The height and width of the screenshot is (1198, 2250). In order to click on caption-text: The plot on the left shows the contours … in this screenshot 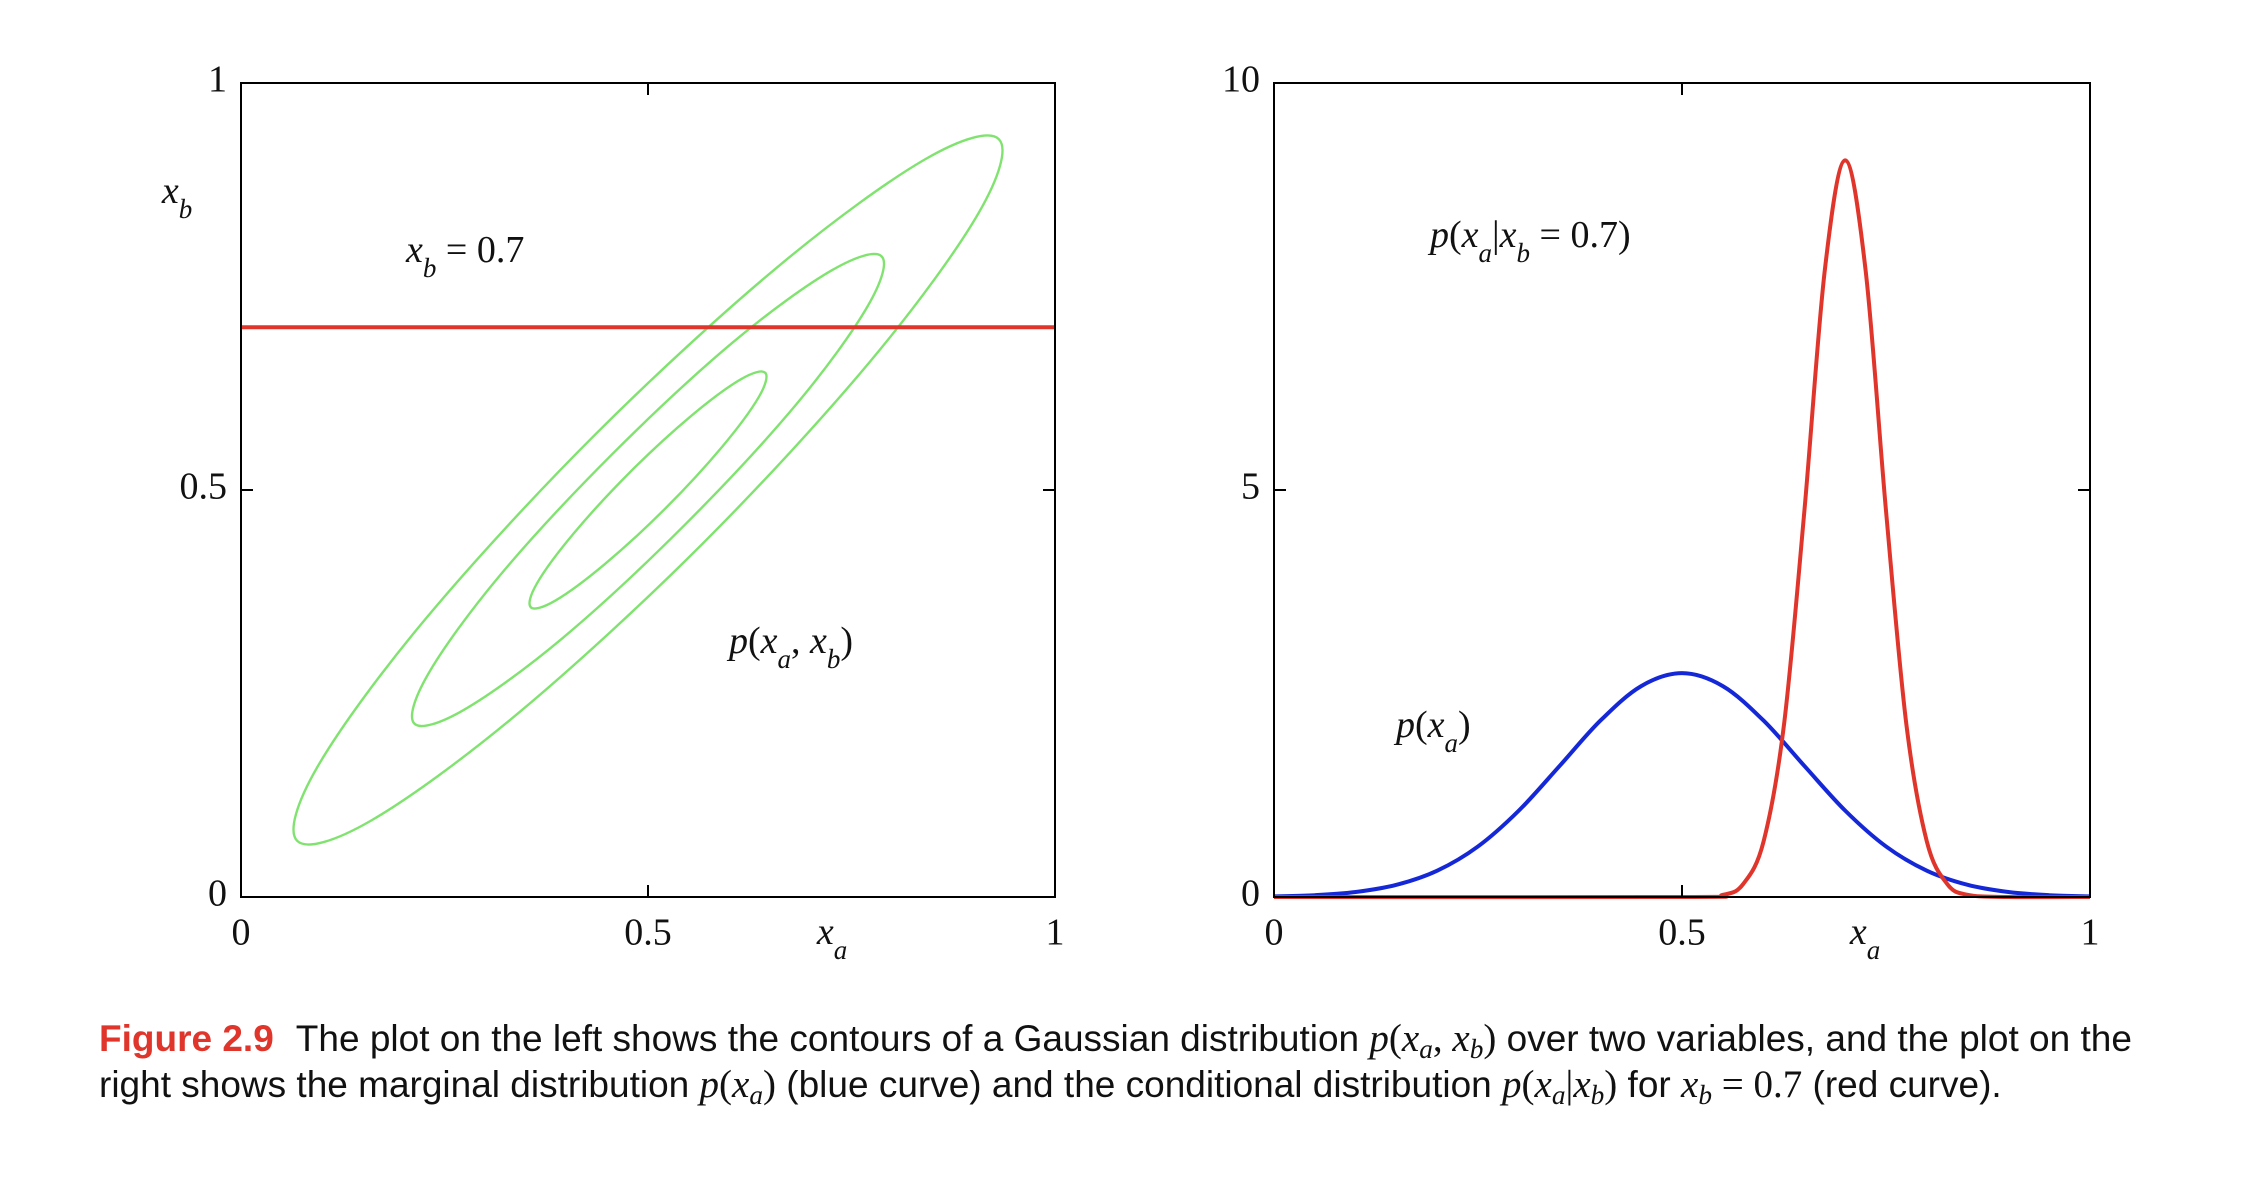, I will do `click(832, 1038)`.